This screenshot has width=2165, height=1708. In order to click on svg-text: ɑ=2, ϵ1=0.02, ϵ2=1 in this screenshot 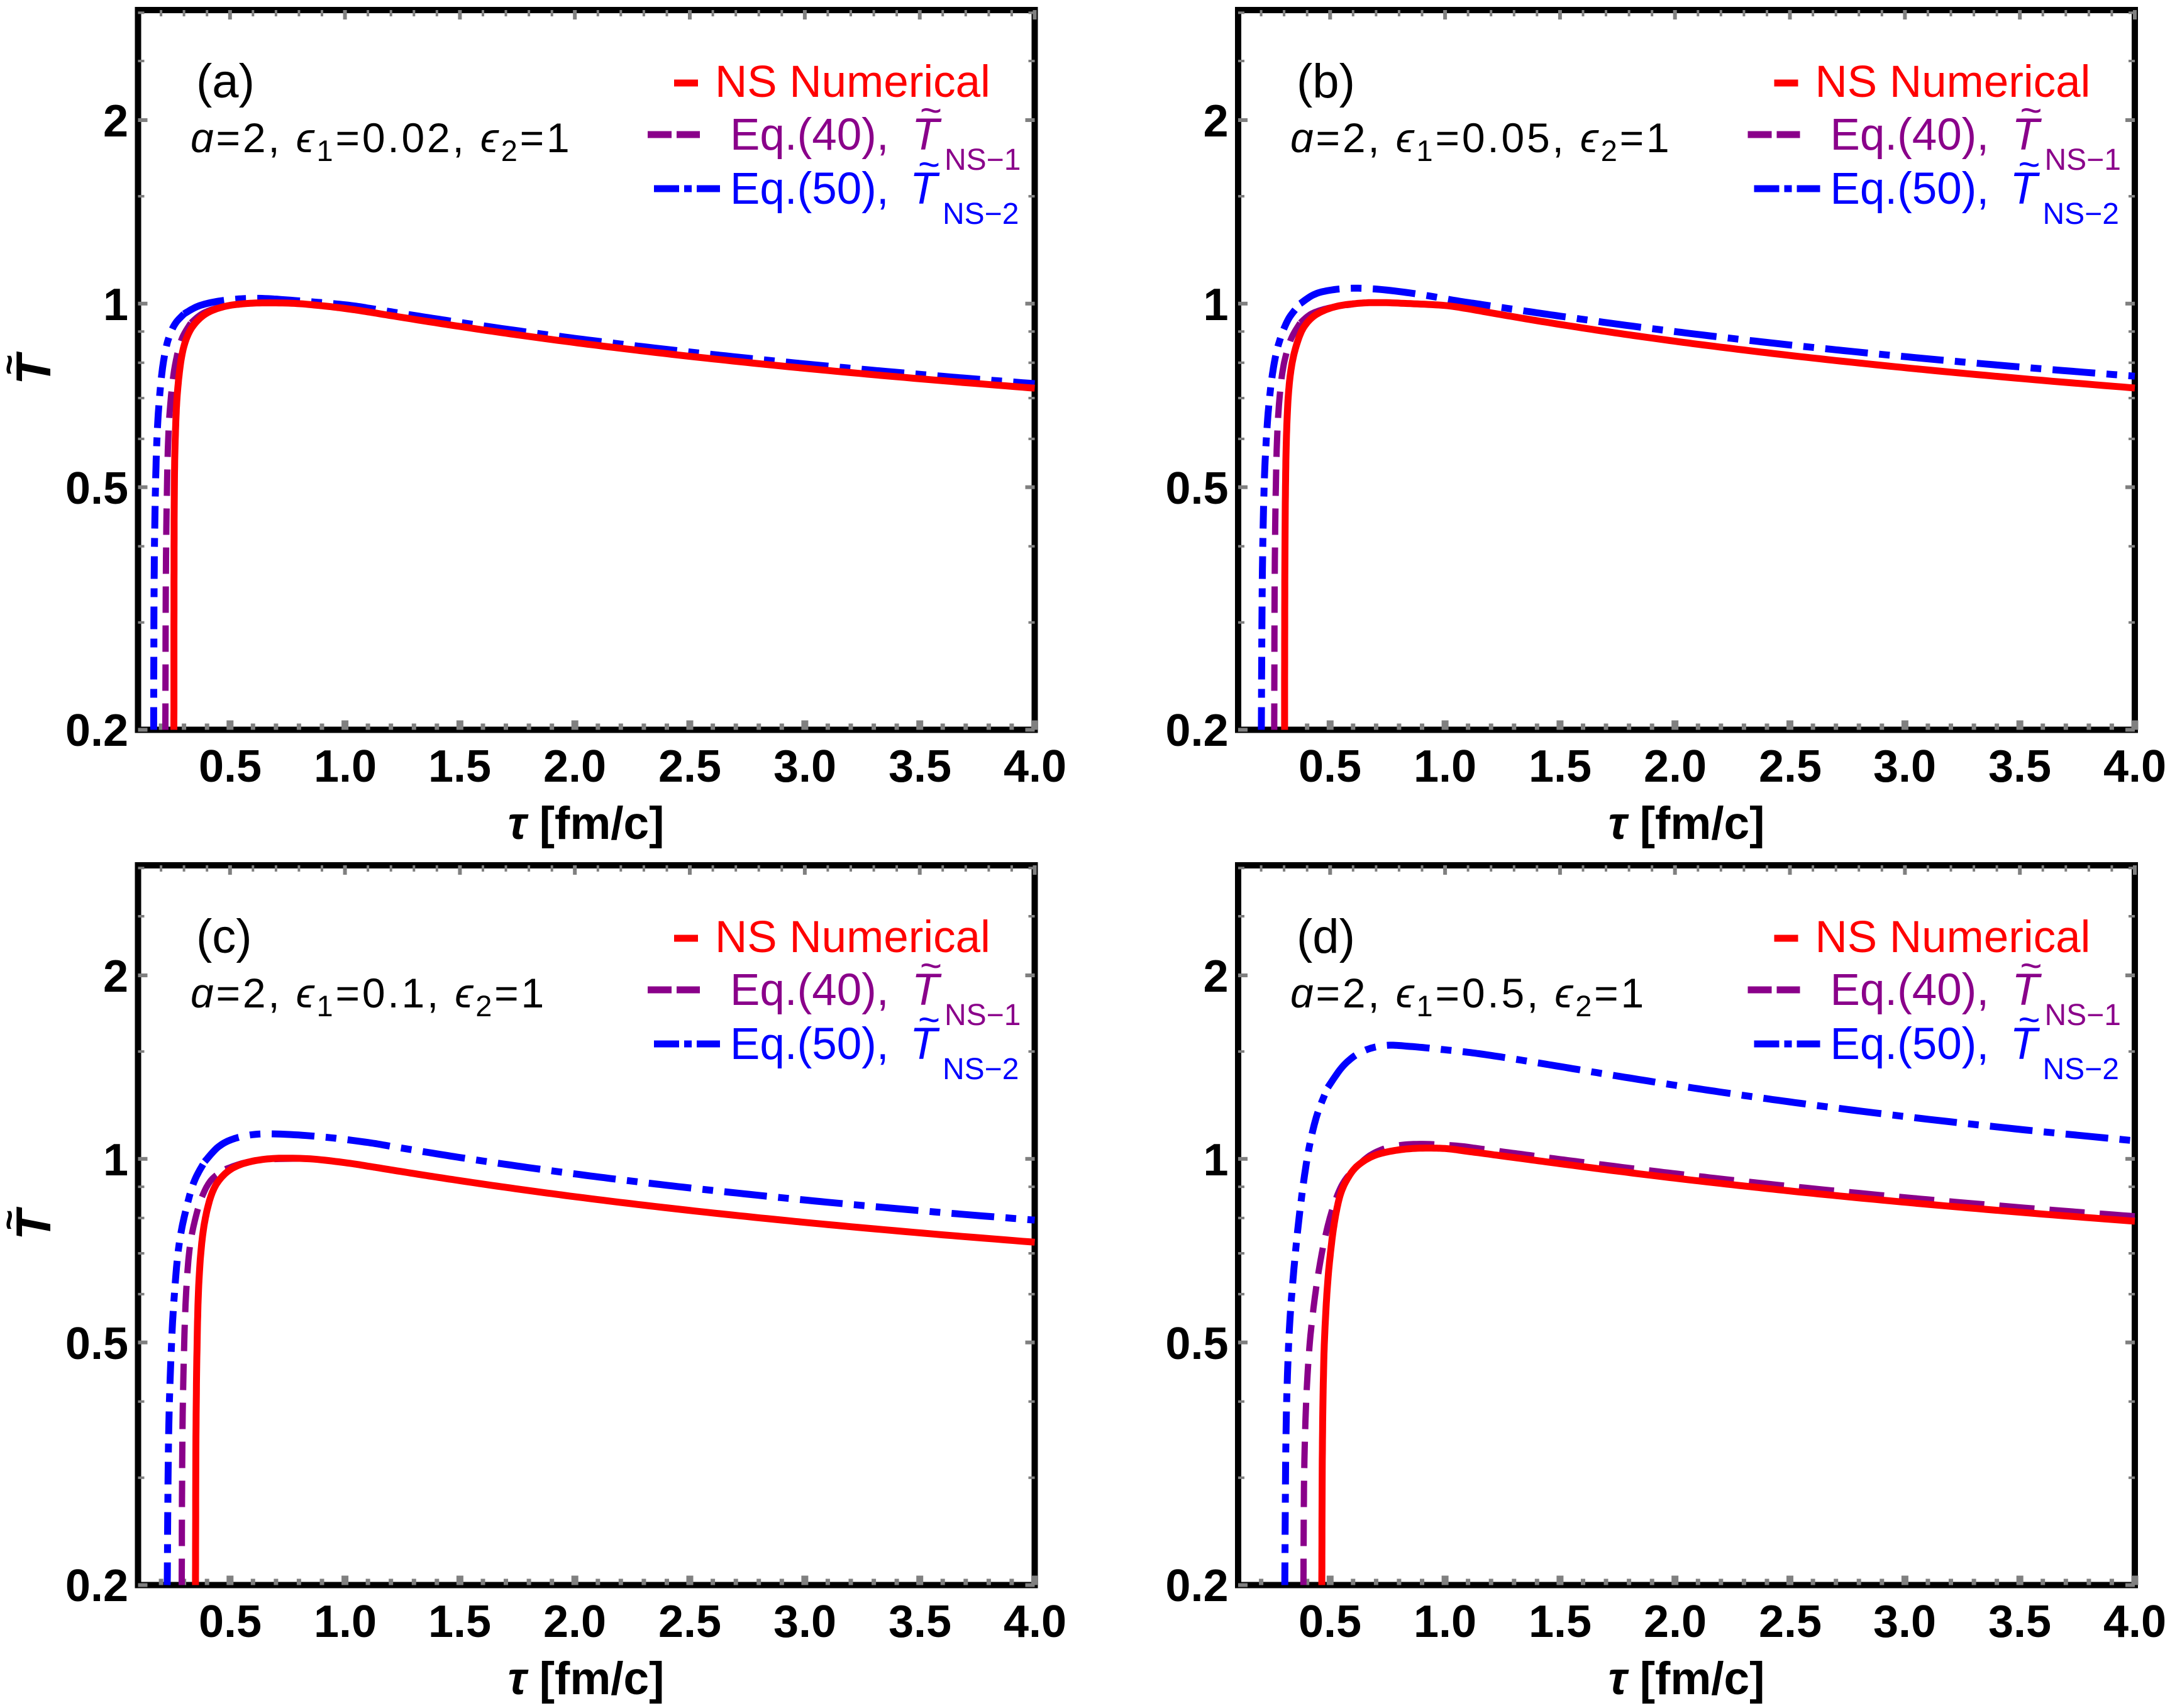, I will do `click(381, 140)`.